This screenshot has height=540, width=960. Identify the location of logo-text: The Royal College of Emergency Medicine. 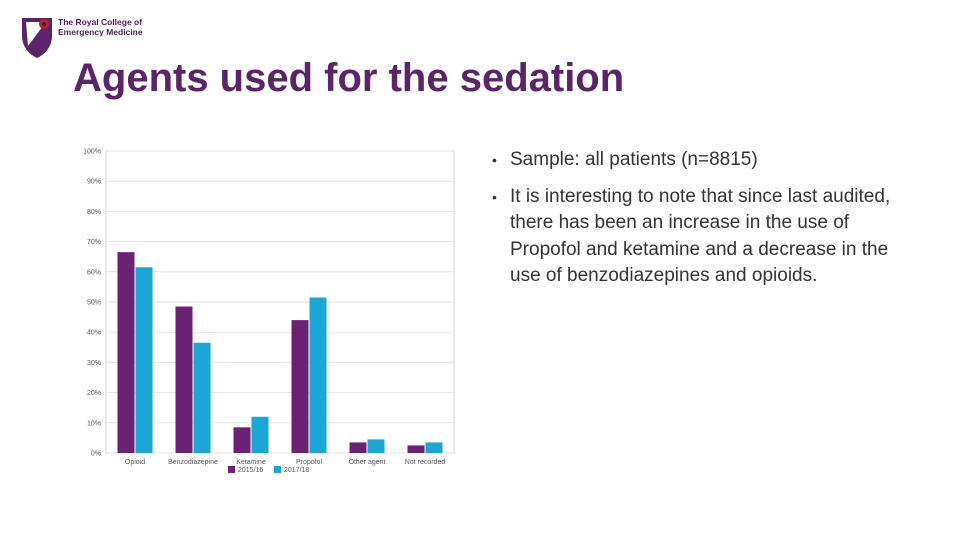
(100, 27).